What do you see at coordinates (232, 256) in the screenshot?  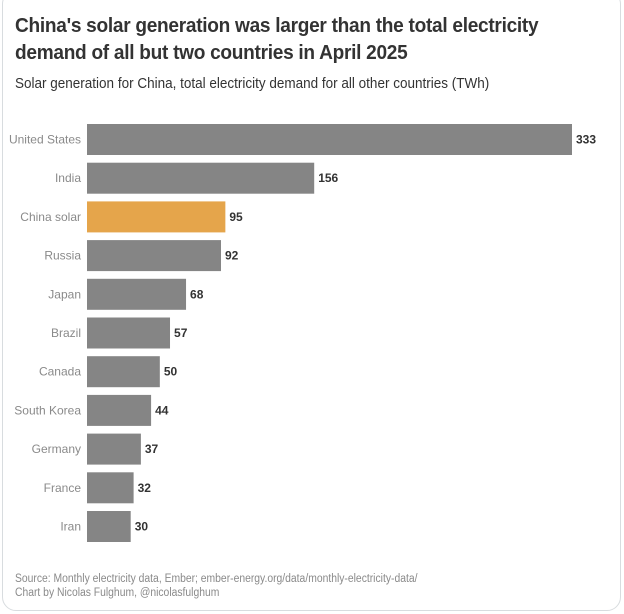 I see `value-label: 92` at bounding box center [232, 256].